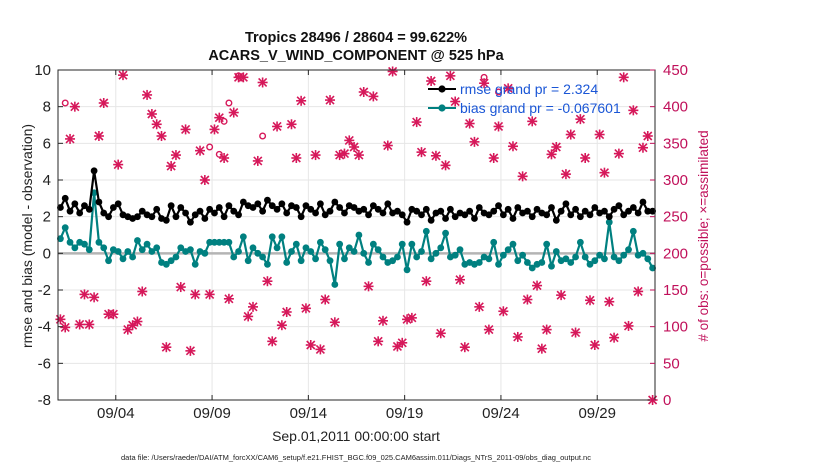 This screenshot has width=830, height=470. I want to click on y-tick-label: -4, so click(44, 327).